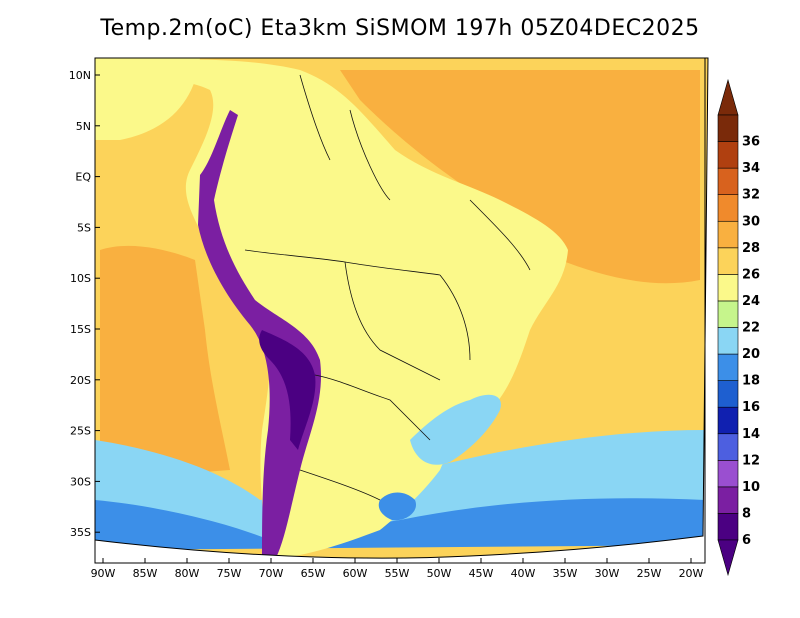  What do you see at coordinates (751, 487) in the screenshot?
I see `colorbar-label: 10` at bounding box center [751, 487].